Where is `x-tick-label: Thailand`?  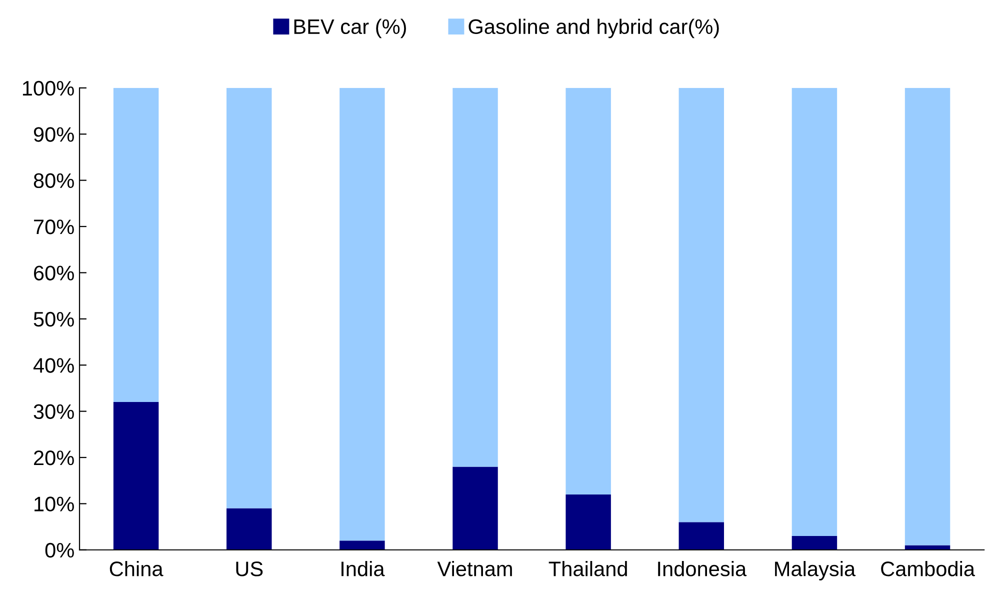
x-tick-label: Thailand is located at coordinates (587, 568).